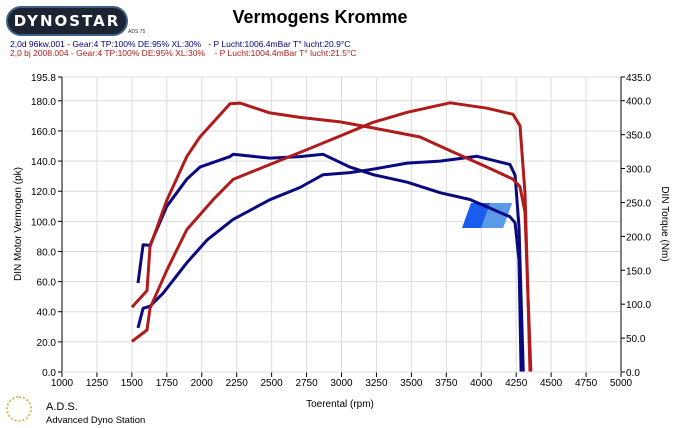 The image size is (685, 428). Describe the element at coordinates (446, 383) in the screenshot. I see `x-tick-label: 3750` at that location.